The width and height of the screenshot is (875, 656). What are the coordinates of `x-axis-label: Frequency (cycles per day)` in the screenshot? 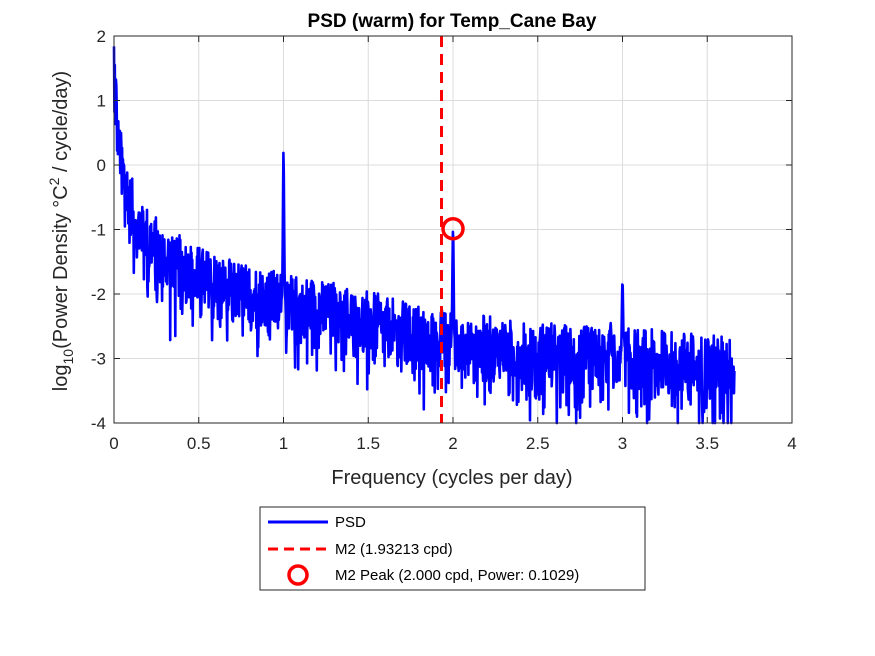 It's located at (451, 478).